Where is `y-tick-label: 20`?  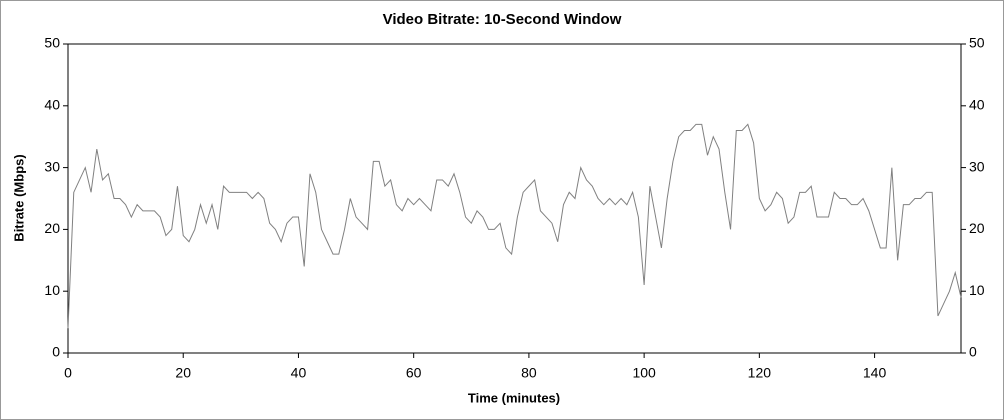
y-tick-label: 20 is located at coordinates (52, 228).